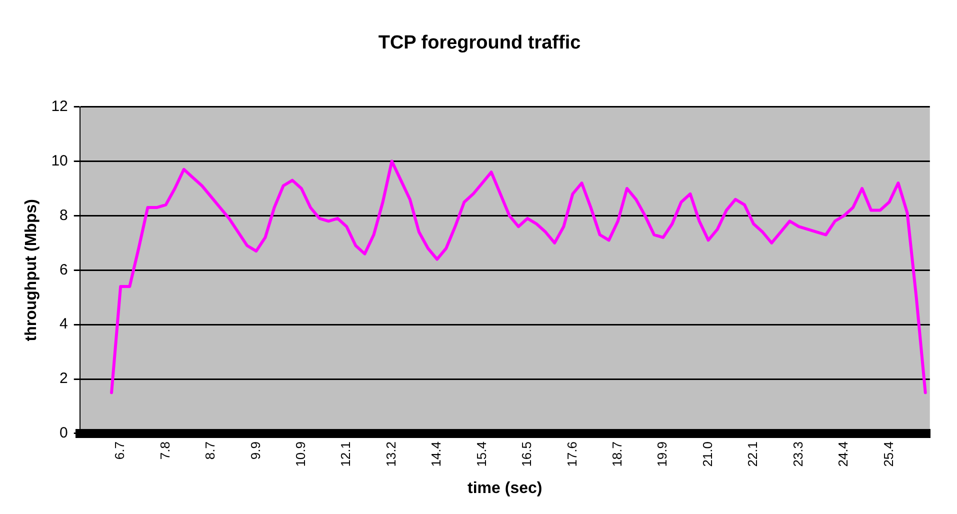 The height and width of the screenshot is (514, 957). Describe the element at coordinates (888, 454) in the screenshot. I see `x-tick-label: 25.4` at that location.